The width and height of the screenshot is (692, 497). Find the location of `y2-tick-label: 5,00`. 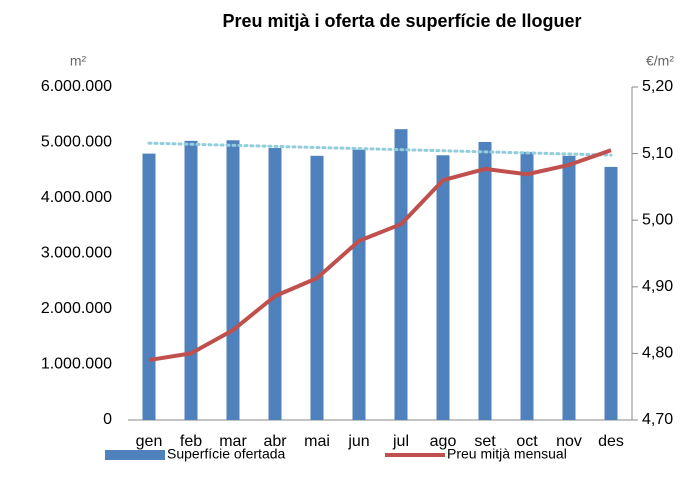

y2-tick-label: 5,00 is located at coordinates (657, 219).